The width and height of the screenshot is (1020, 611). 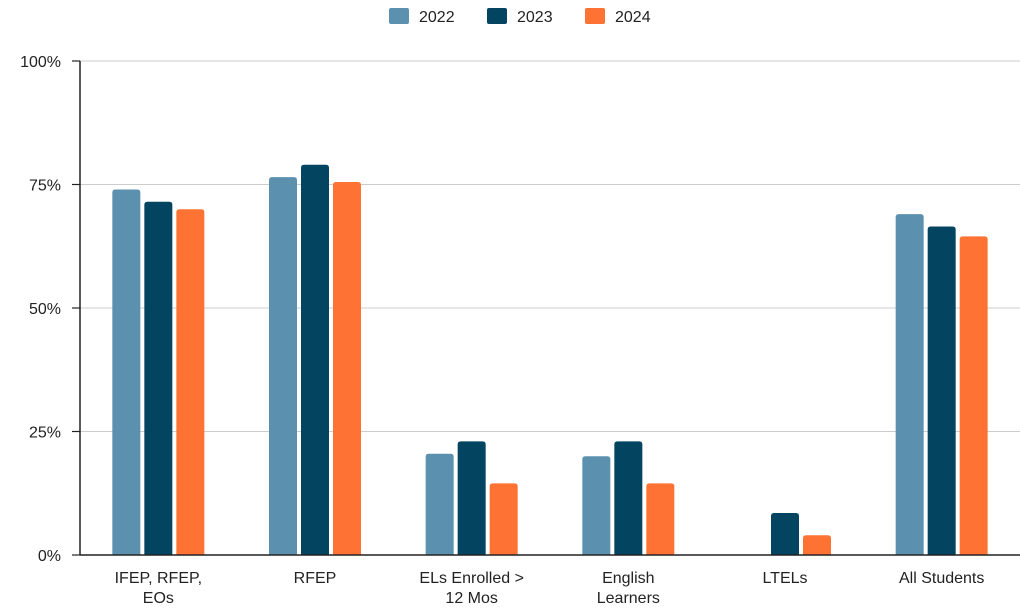 What do you see at coordinates (633, 17) in the screenshot?
I see `legend-label: 2024` at bounding box center [633, 17].